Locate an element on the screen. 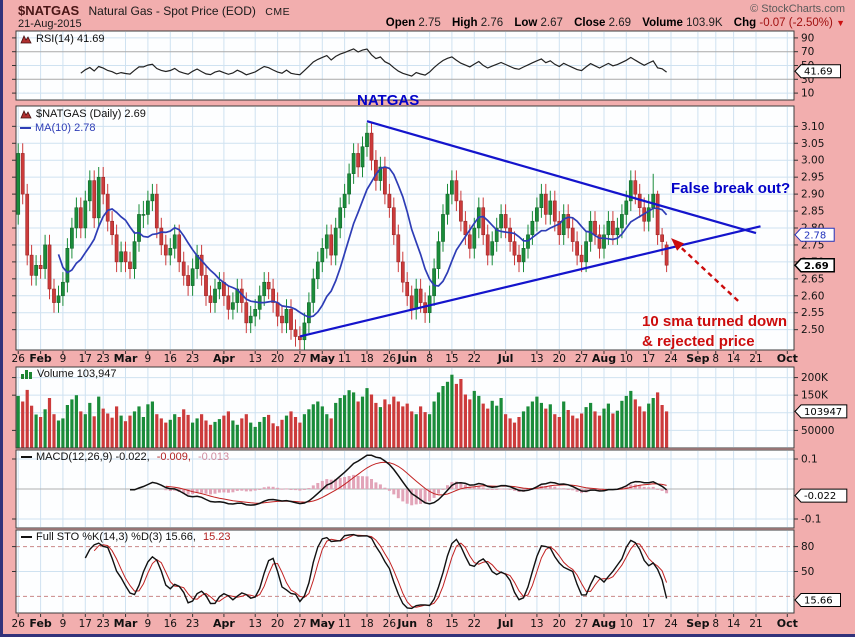  svg-text: 3.05 is located at coordinates (812, 144).